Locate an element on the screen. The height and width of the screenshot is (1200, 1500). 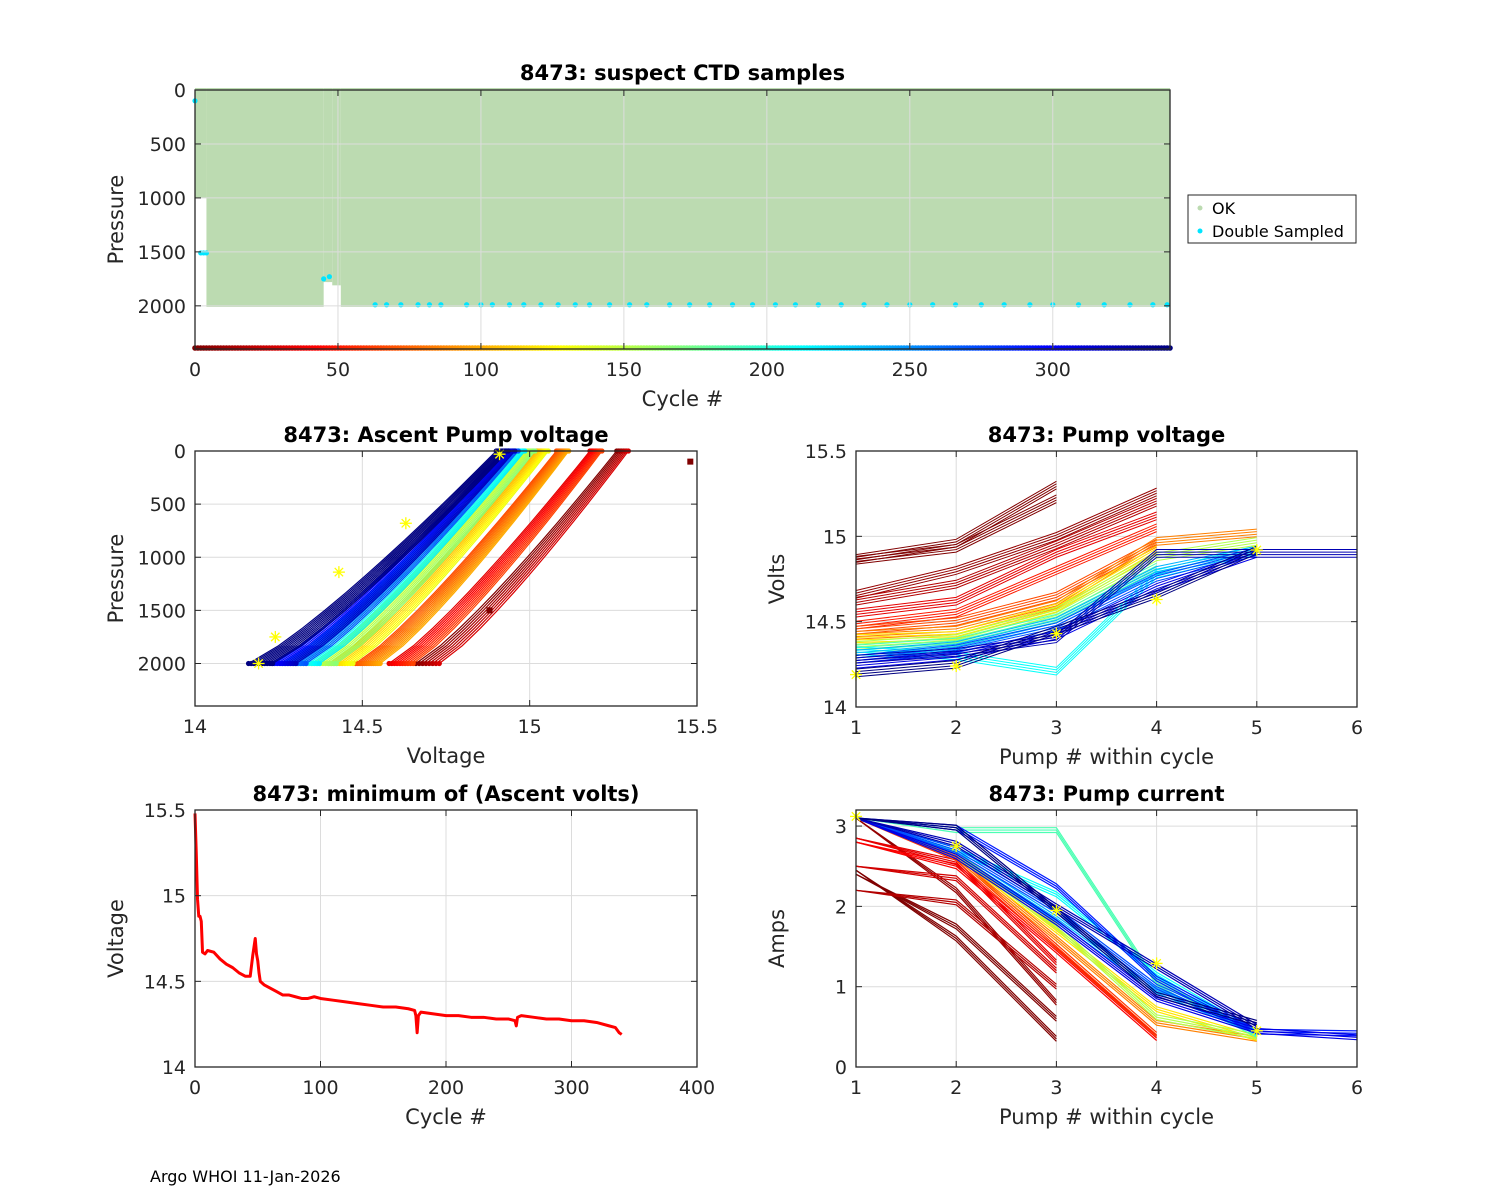
x-tick-label: 2 is located at coordinates (956, 728).